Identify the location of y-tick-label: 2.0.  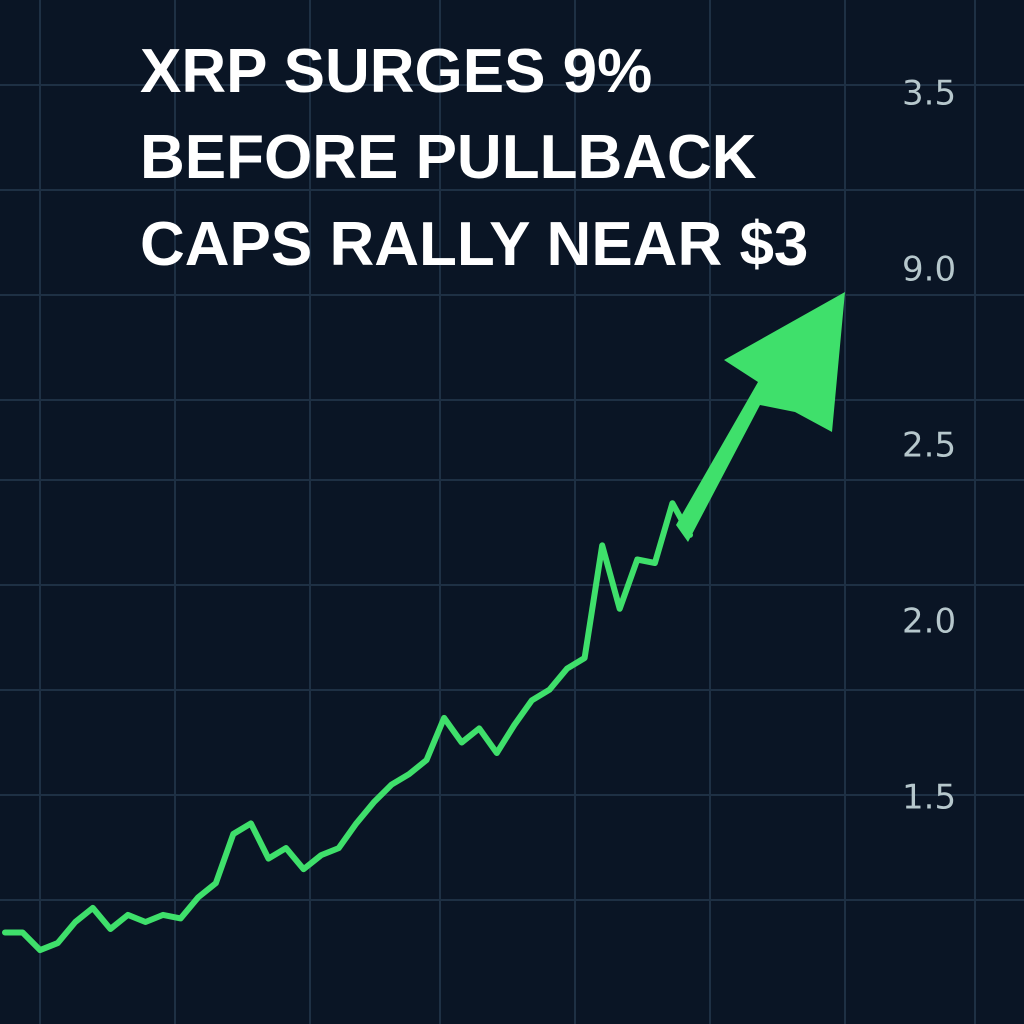
(929, 621).